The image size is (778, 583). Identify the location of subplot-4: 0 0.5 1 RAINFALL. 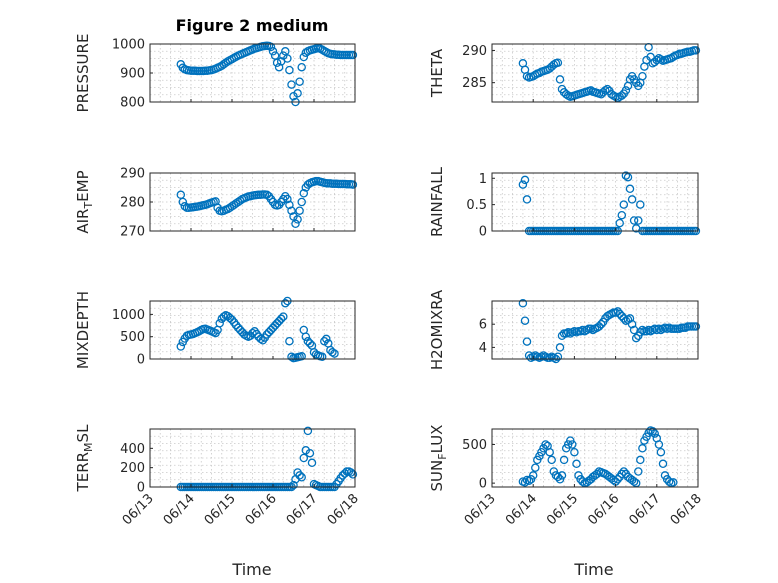
(564, 203).